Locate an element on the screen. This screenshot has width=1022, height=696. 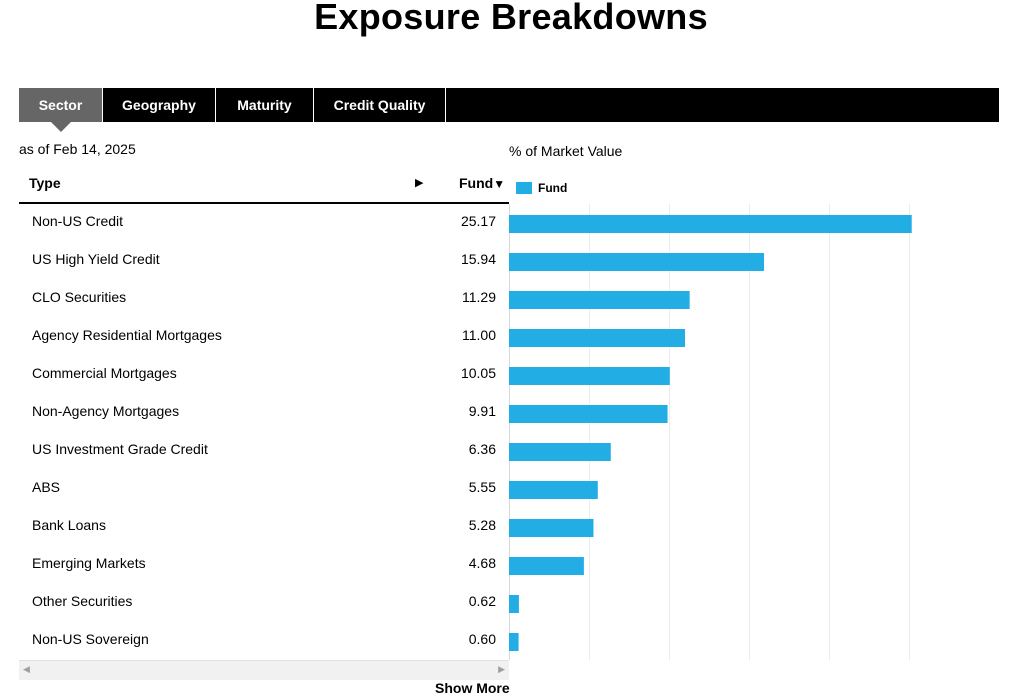
tab-credit-quality-label: Credit Quality is located at coordinates (379, 105).